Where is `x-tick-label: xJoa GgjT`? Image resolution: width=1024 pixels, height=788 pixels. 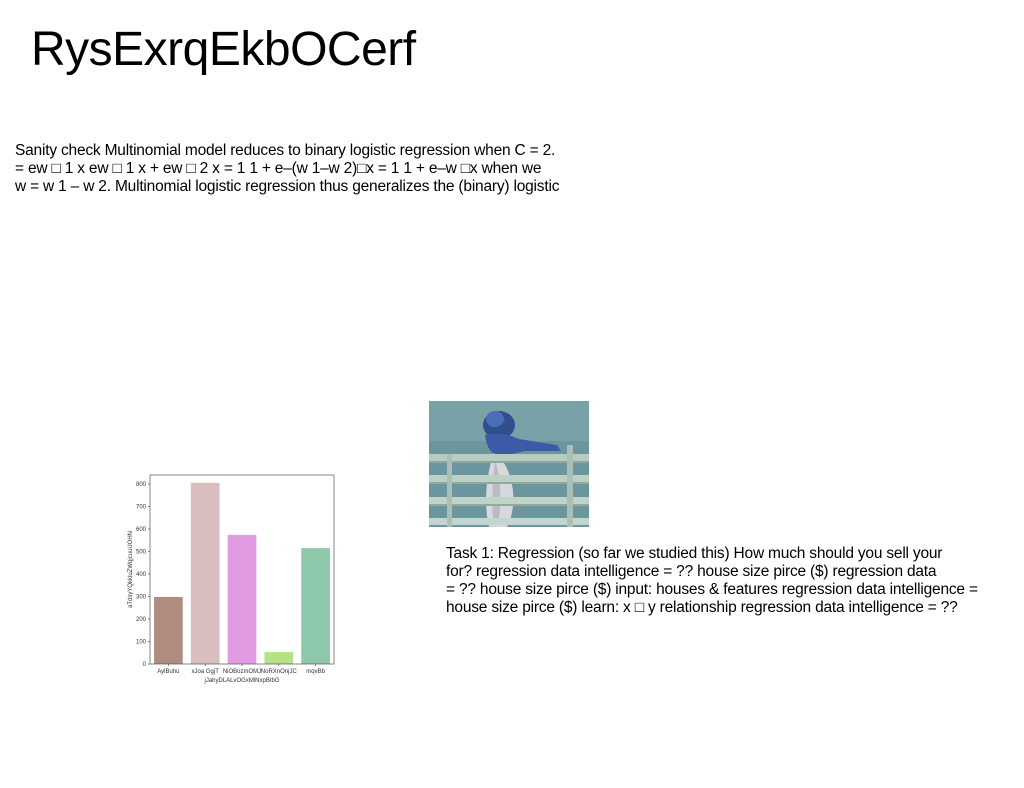 x-tick-label: xJoa GgjT is located at coordinates (206, 672).